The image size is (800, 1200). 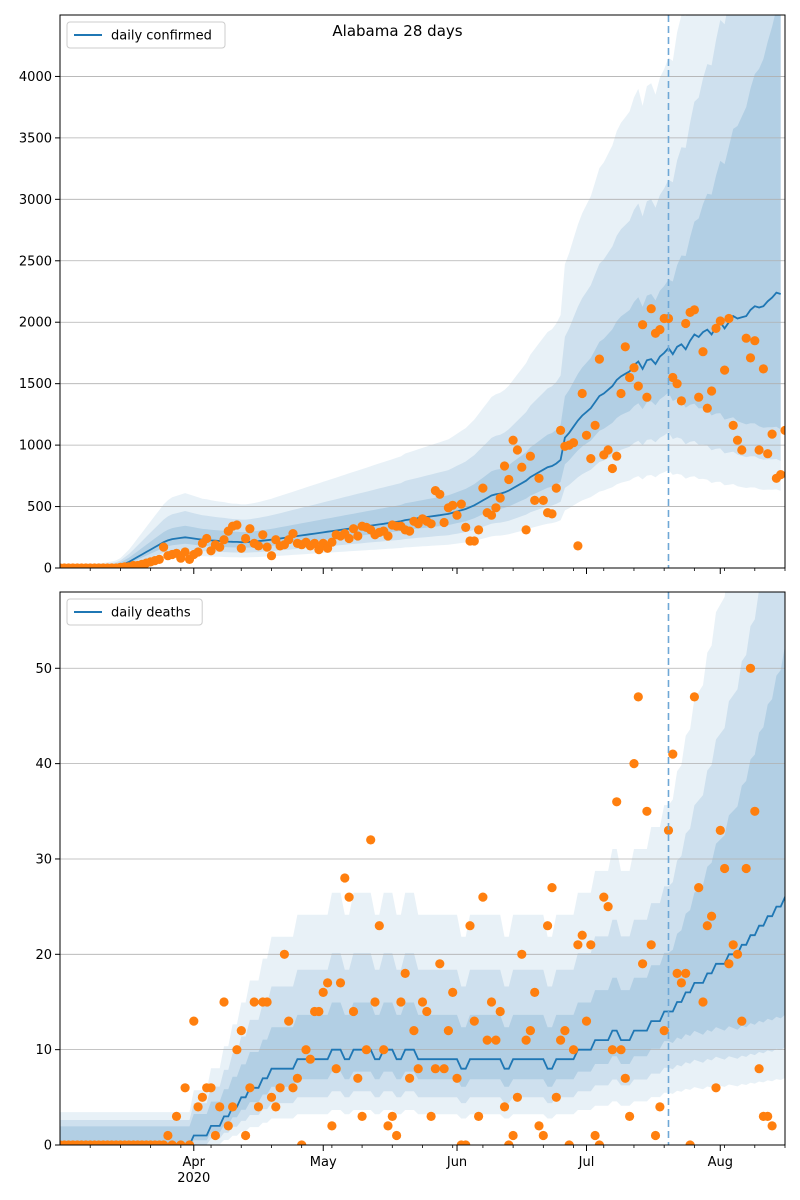 I want to click on legend-box, so click(x=146, y=35).